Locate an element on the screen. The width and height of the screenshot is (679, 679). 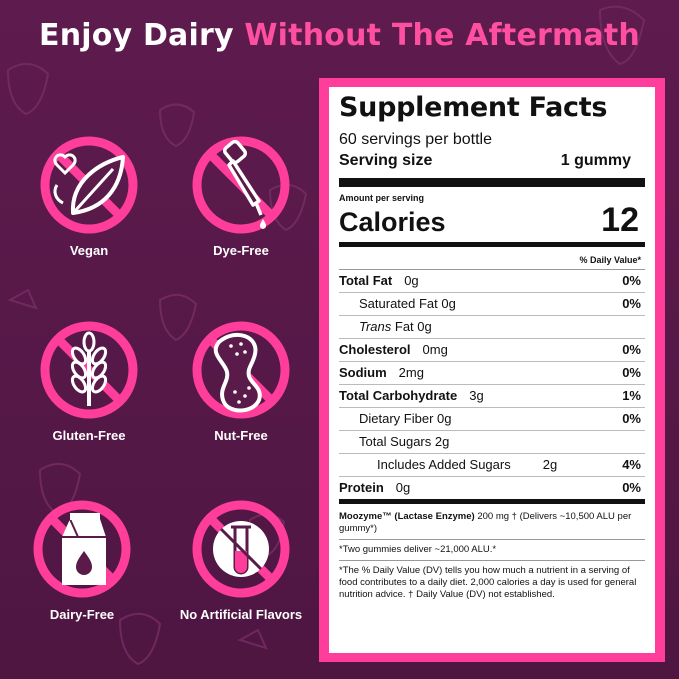
badge-nut-free: Nut-Free is located at coordinates (241, 380).